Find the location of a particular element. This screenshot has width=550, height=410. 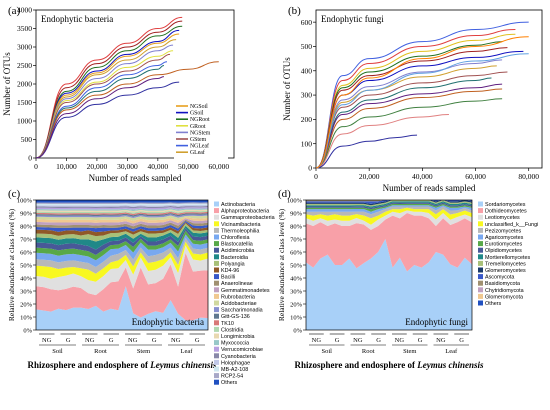

legend-label: unclassified_k__Fungi is located at coordinates (511, 225).